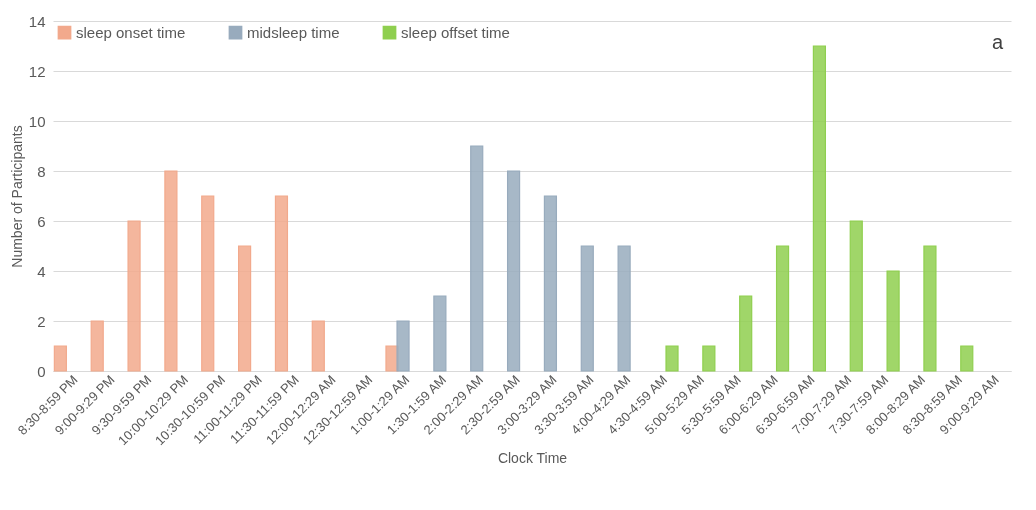 The height and width of the screenshot is (510, 1036). Describe the element at coordinates (41, 321) in the screenshot. I see `y-tick-label: 2` at that location.